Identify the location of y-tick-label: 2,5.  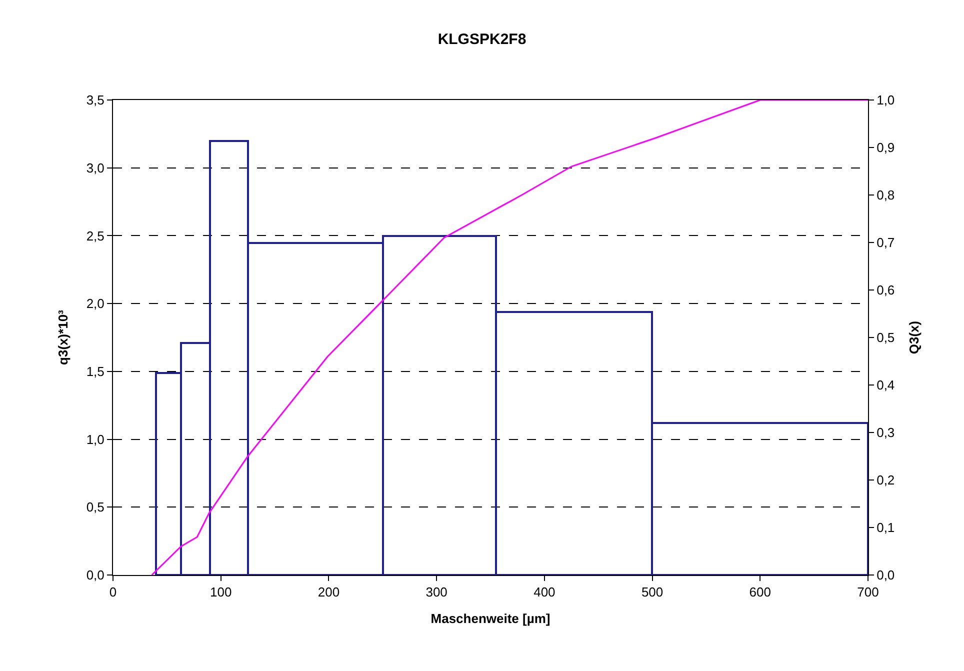
(95, 236).